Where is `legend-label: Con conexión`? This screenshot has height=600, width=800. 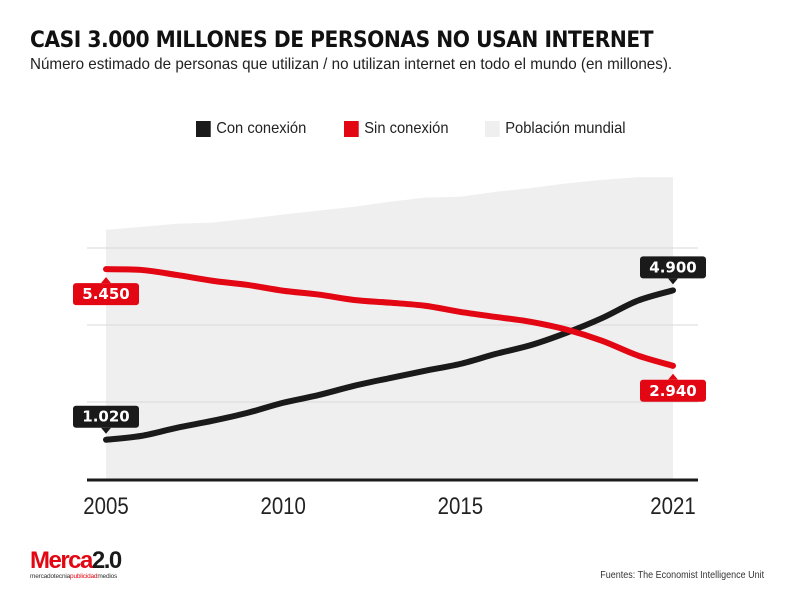
legend-label: Con conexión is located at coordinates (261, 128).